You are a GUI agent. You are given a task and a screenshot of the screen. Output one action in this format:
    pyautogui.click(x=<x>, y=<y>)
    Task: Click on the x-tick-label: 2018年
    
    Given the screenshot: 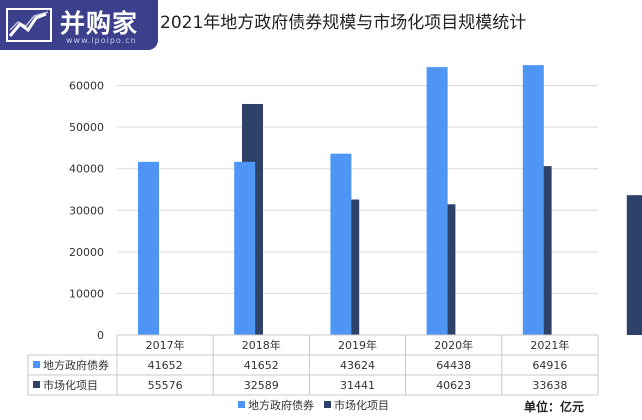 What is the action you would take?
    pyautogui.click(x=261, y=345)
    